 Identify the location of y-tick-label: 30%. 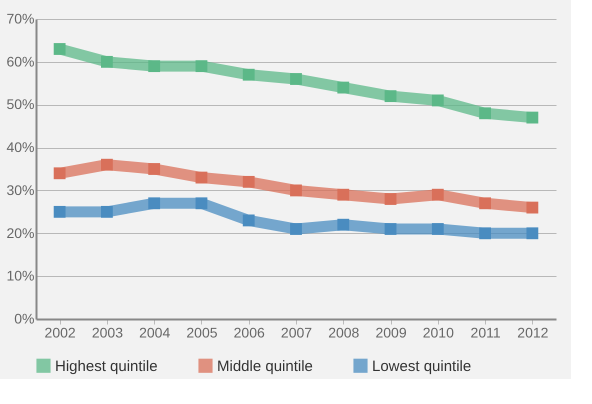
(20, 190).